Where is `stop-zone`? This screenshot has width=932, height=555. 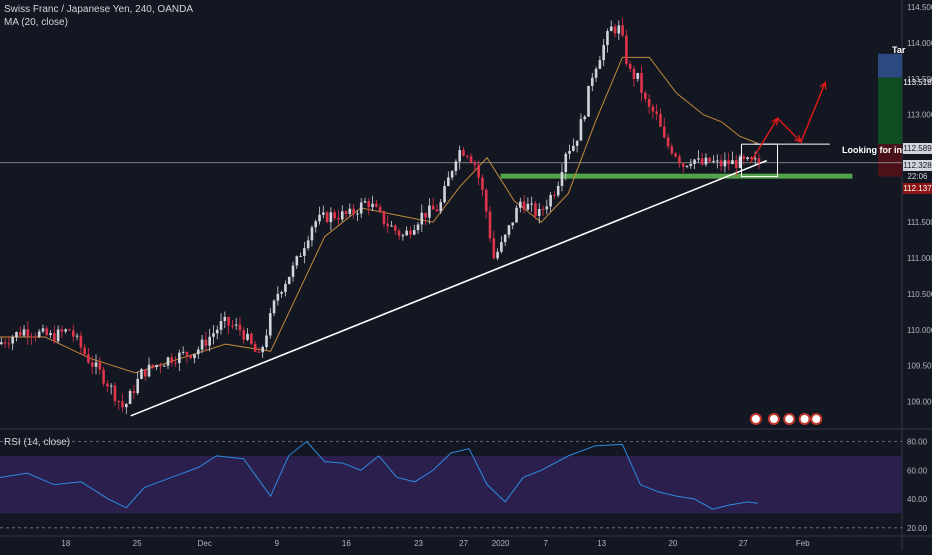 stop-zone is located at coordinates (890, 160).